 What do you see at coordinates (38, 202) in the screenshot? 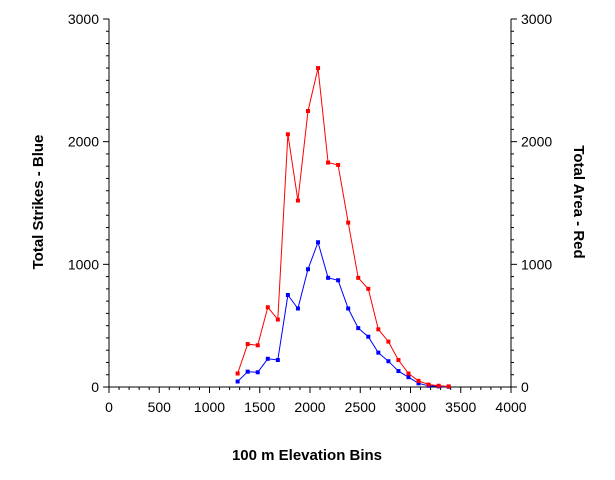
I see `left-y-axis-title: Total Strikes - Blue` at bounding box center [38, 202].